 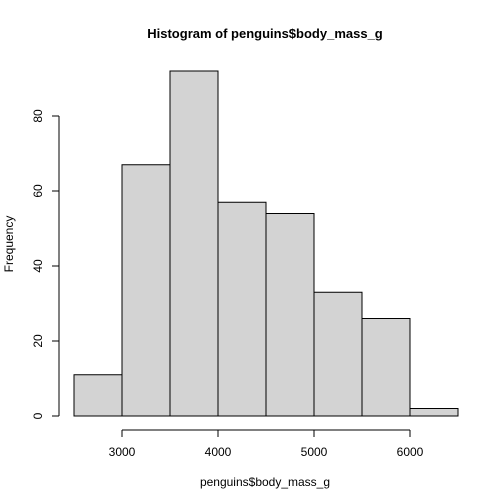 I want to click on x-tick-label: 6000, so click(x=410, y=452).